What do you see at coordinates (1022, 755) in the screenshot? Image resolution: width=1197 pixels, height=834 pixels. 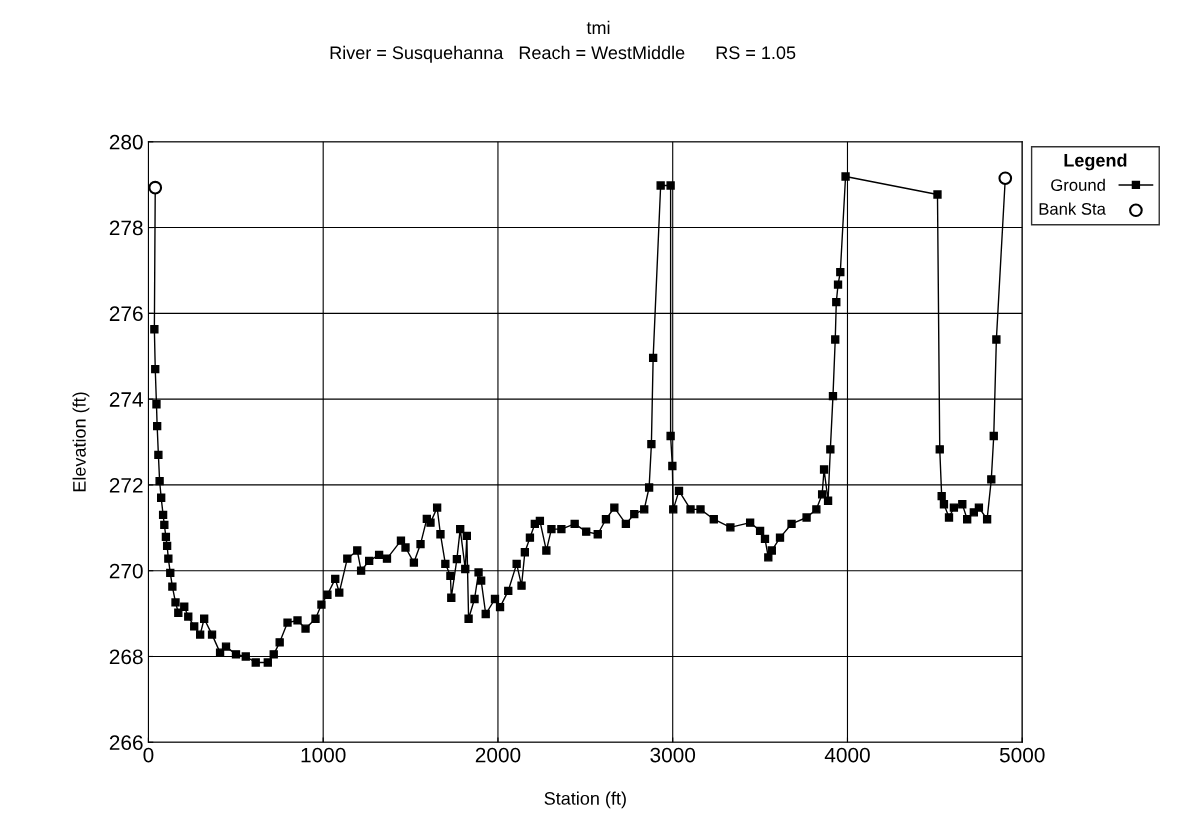 I see `x-tick-label: 5000` at bounding box center [1022, 755].